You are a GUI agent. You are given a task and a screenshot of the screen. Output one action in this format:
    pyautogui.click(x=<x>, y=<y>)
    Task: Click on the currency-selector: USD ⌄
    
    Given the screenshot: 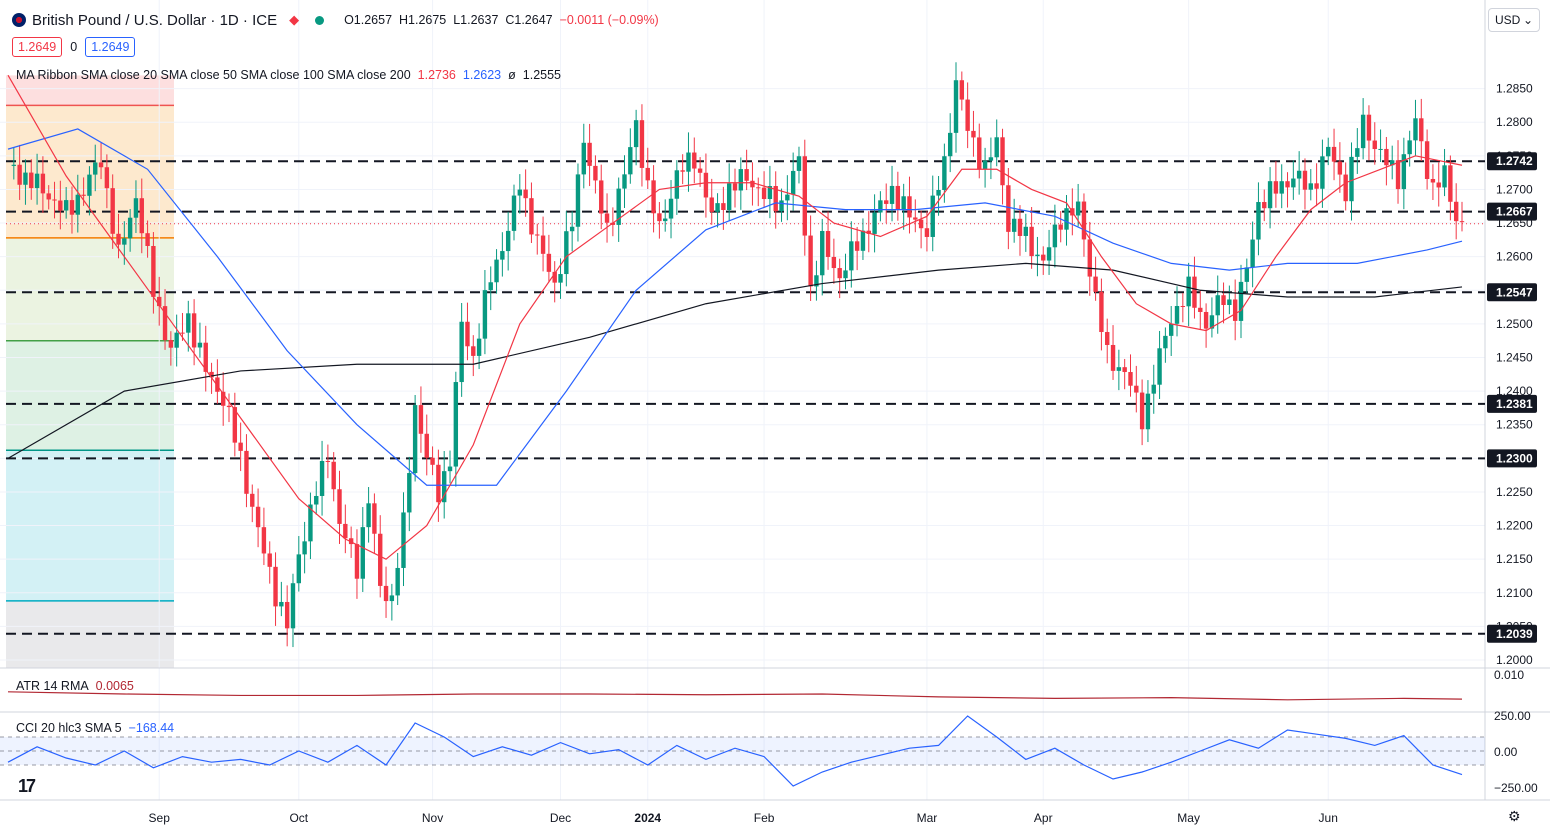 What is the action you would take?
    pyautogui.click(x=1514, y=20)
    